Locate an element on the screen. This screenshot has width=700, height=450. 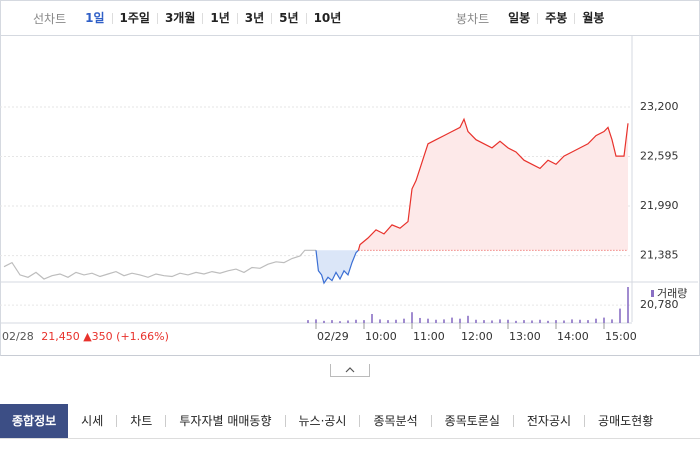
x-tick-label: 13:00 is located at coordinates (525, 336).